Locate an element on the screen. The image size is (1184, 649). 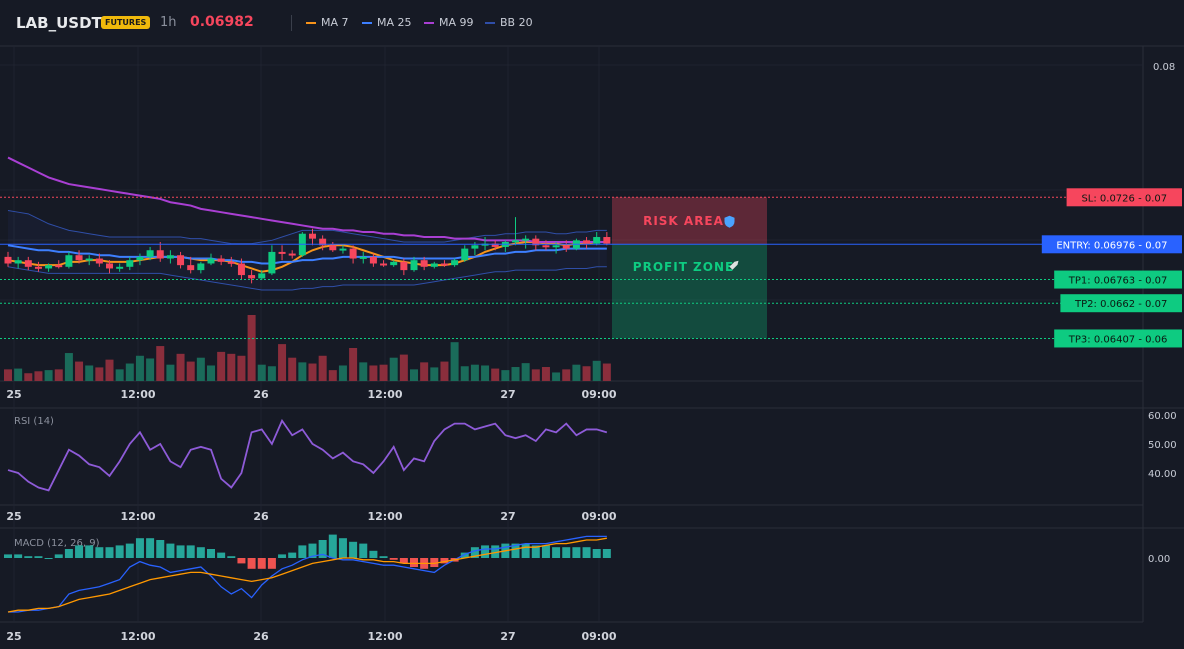
level-tag-entry is located at coordinates (1111, 244).